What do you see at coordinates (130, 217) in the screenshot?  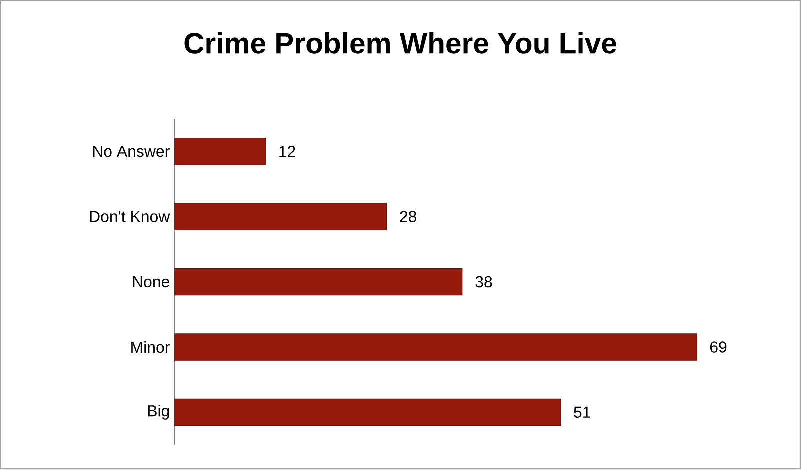 I see `y-tick-label: Don't Know` at bounding box center [130, 217].